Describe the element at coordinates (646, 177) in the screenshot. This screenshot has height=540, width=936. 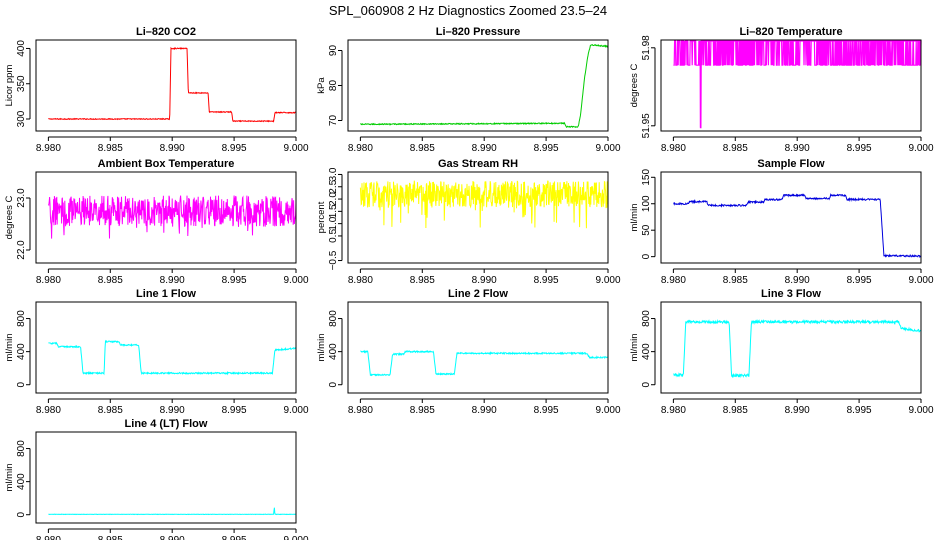
I see `y-tick-label: 150` at that location.